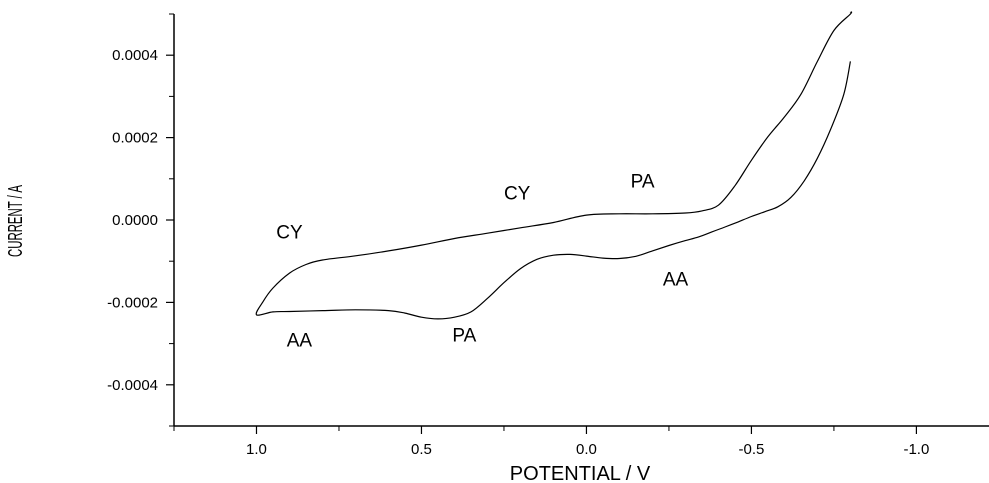  I want to click on y-tick-label: 0.0000, so click(135, 220).